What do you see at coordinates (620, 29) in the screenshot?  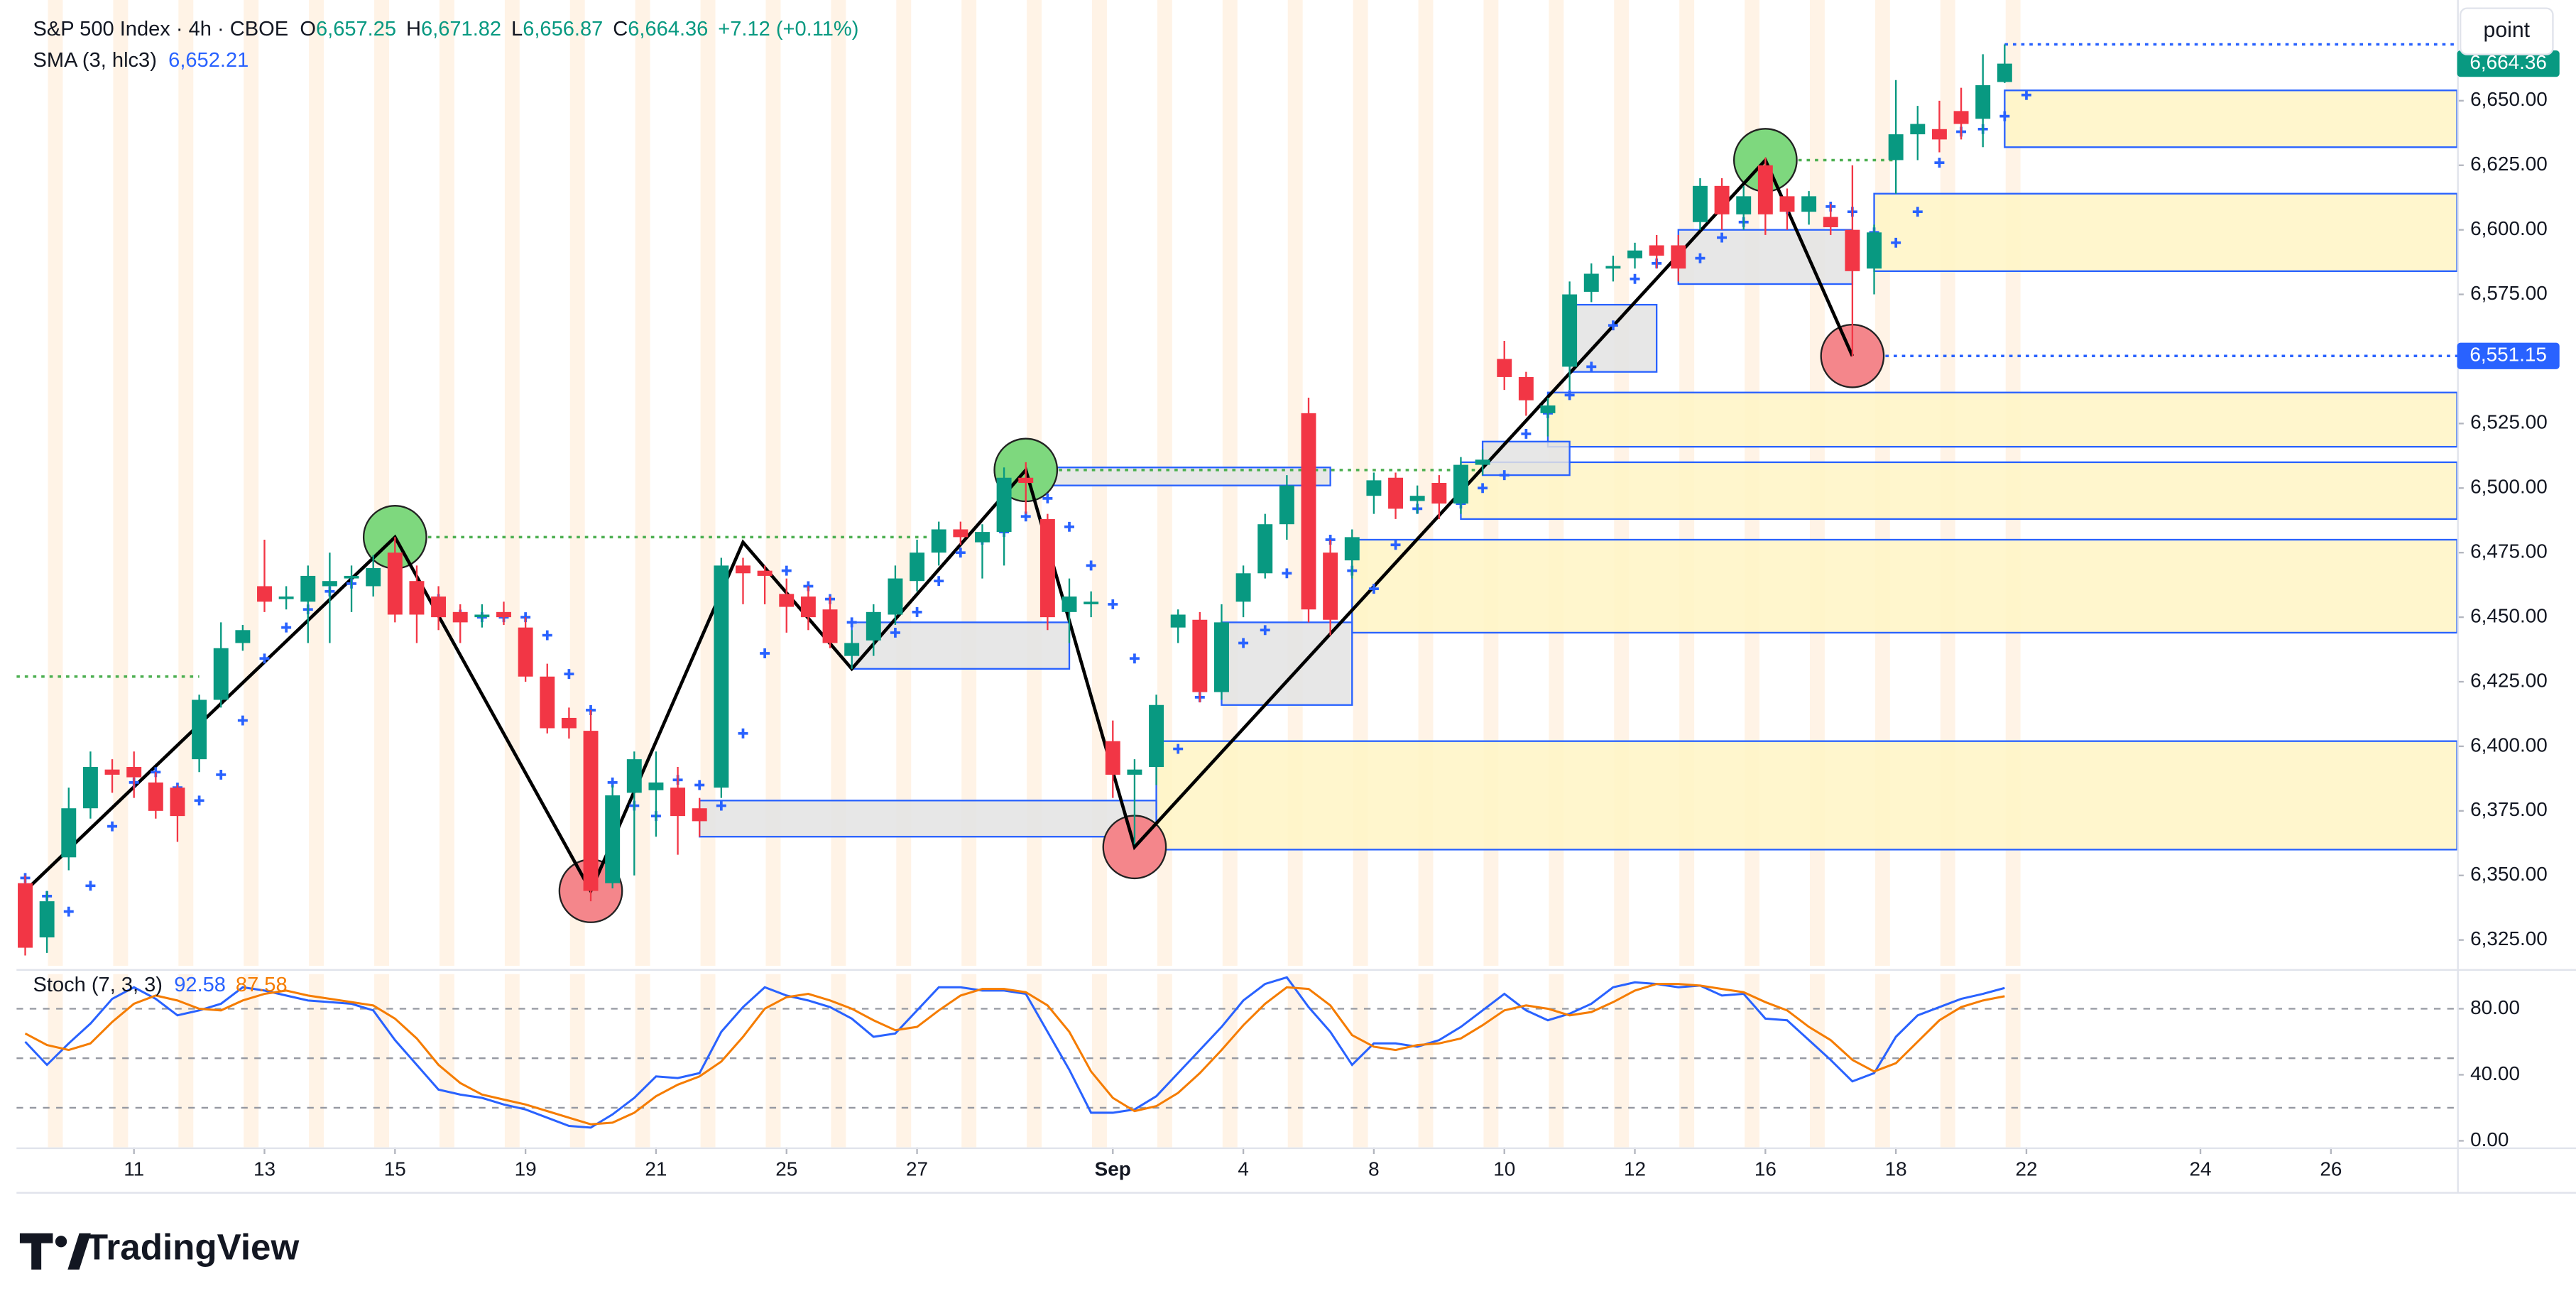 I see `c-label: C` at bounding box center [620, 29].